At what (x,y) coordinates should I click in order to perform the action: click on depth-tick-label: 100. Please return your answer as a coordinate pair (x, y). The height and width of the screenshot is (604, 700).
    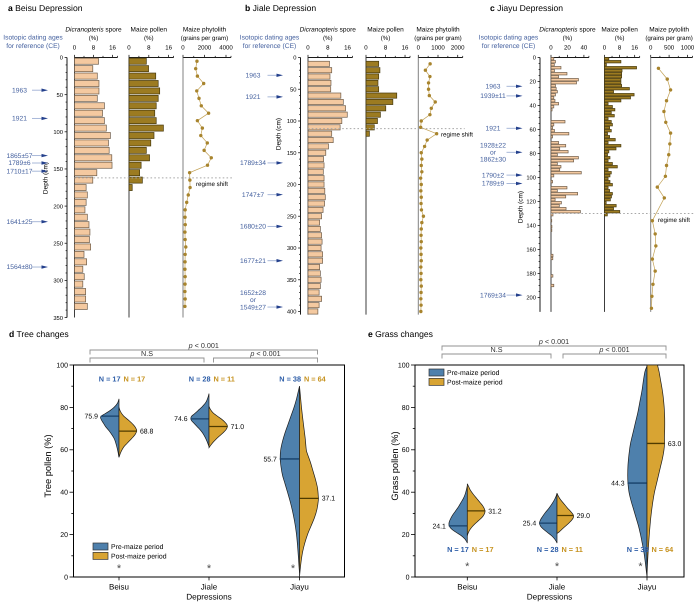
    Looking at the image, I should click on (58, 132).